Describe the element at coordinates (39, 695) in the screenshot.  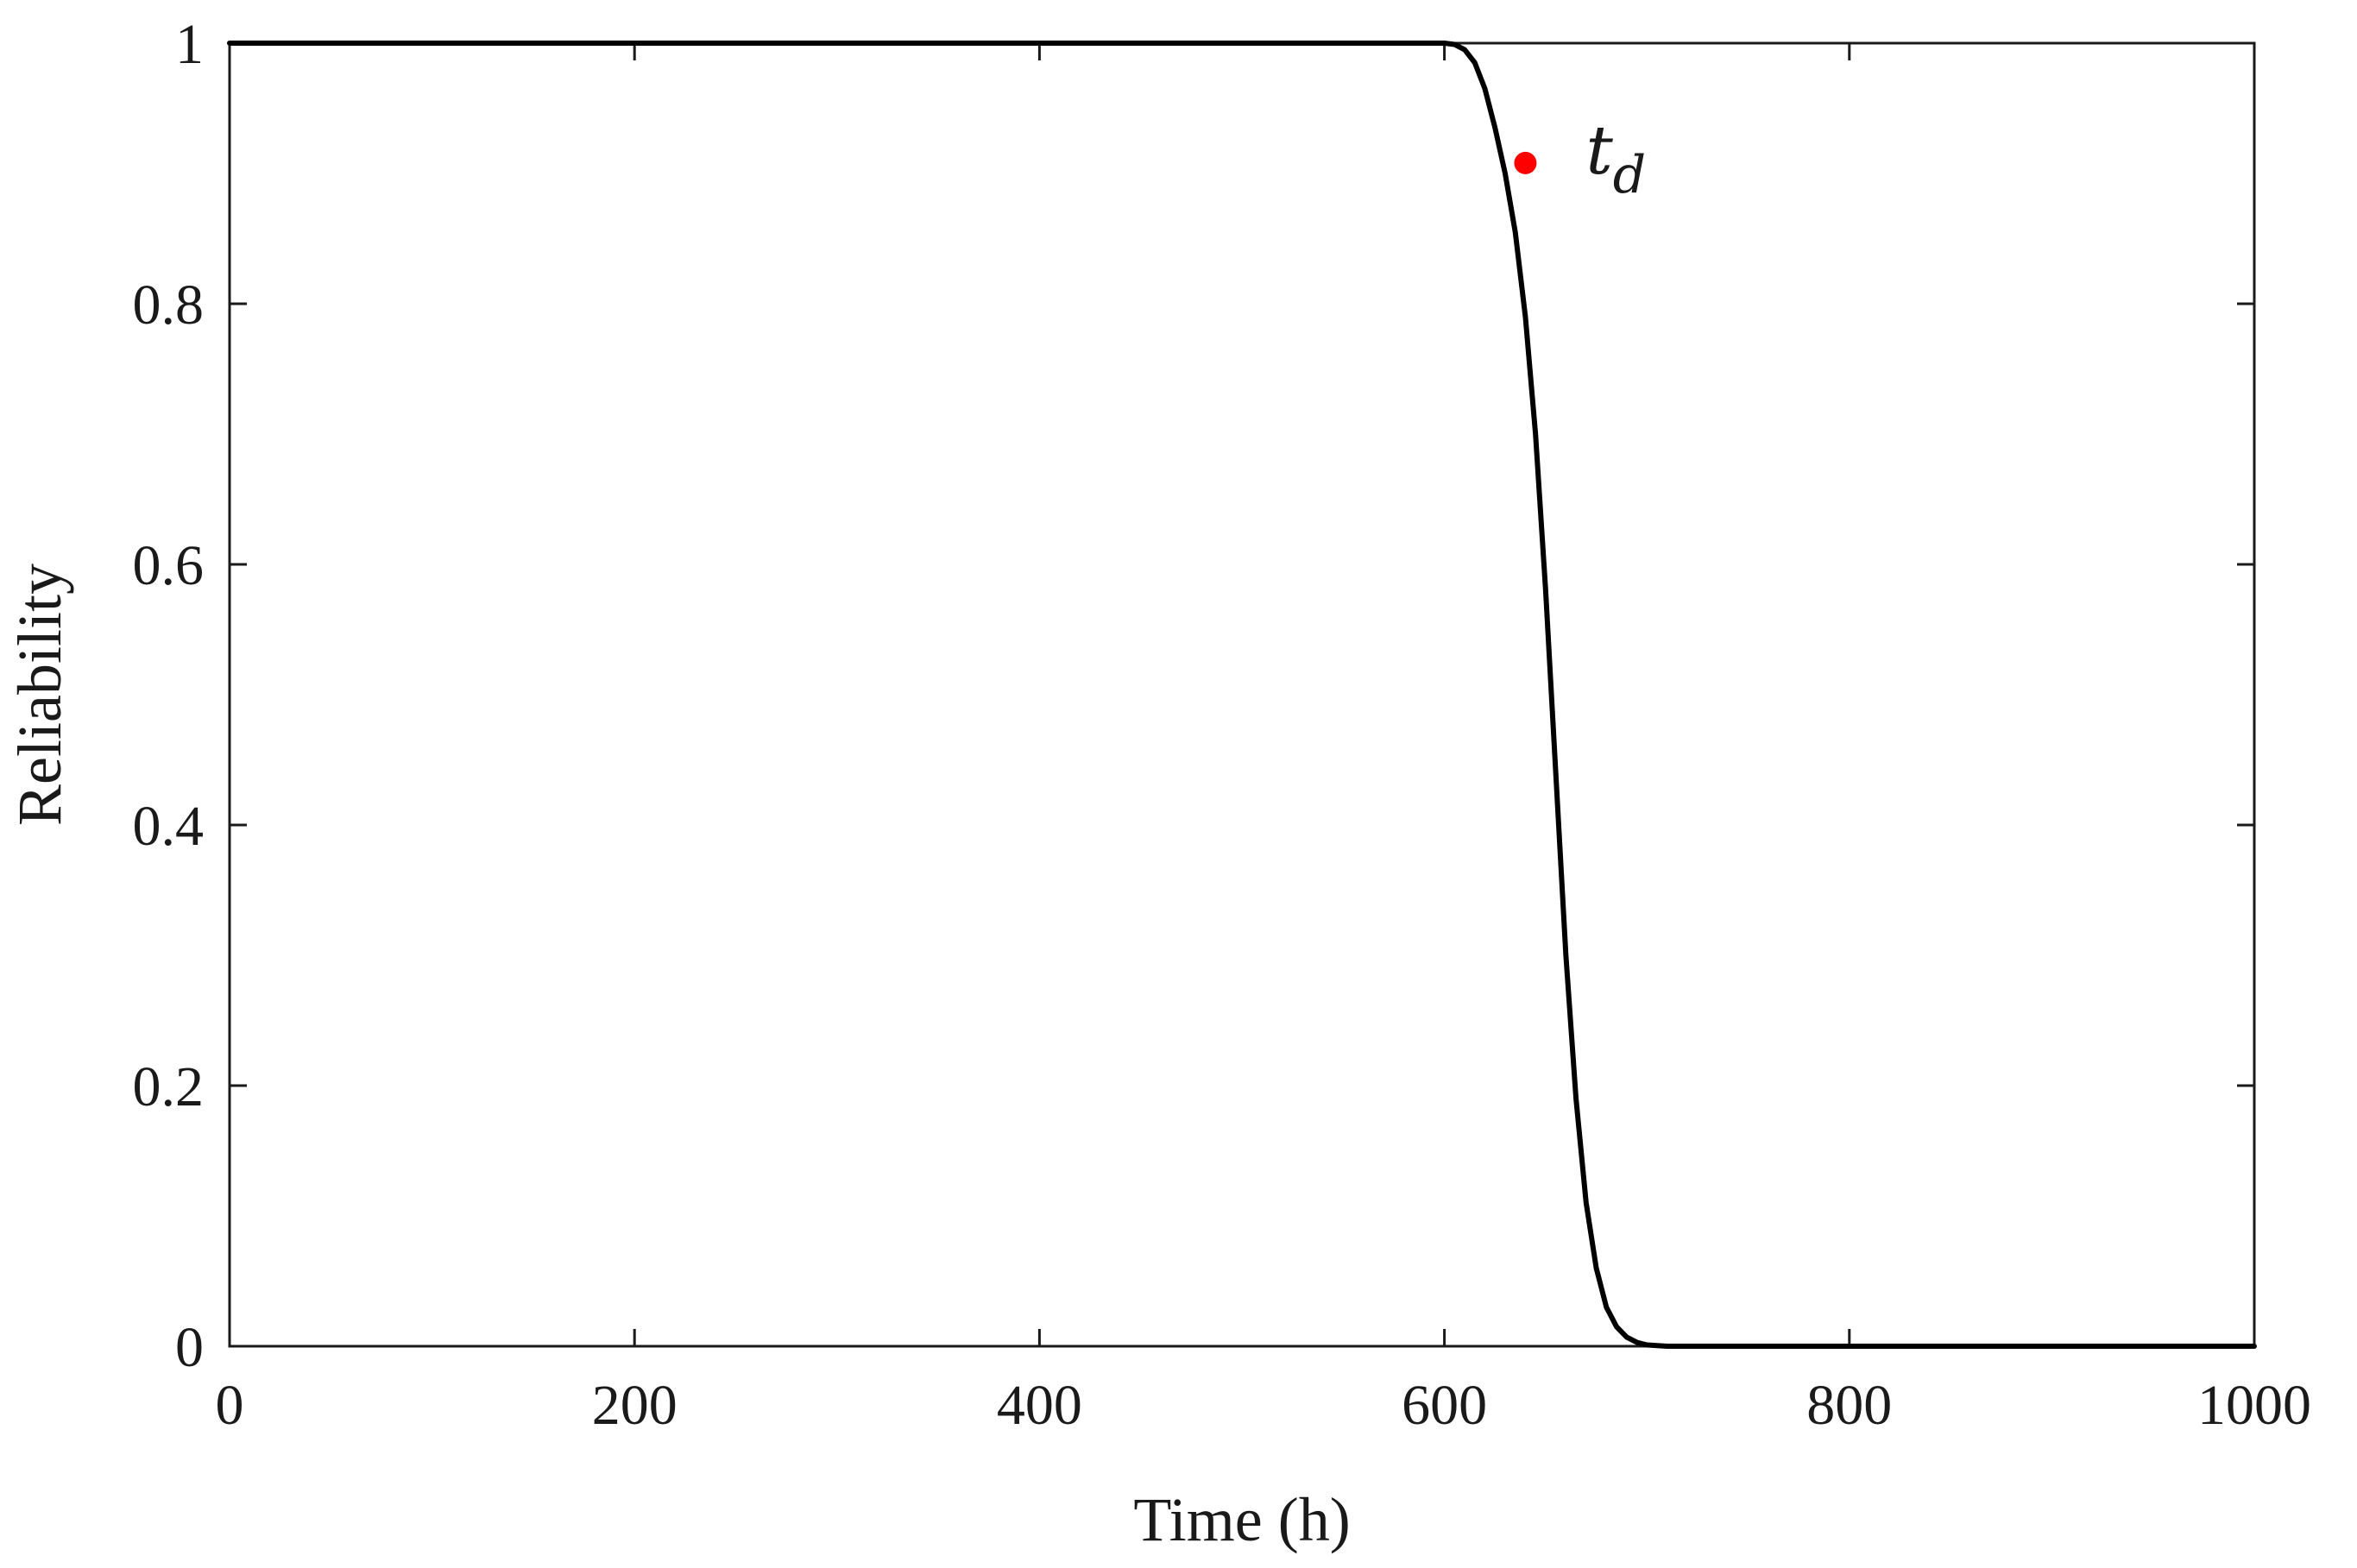
I see `y-axis-title: Reliability` at that location.